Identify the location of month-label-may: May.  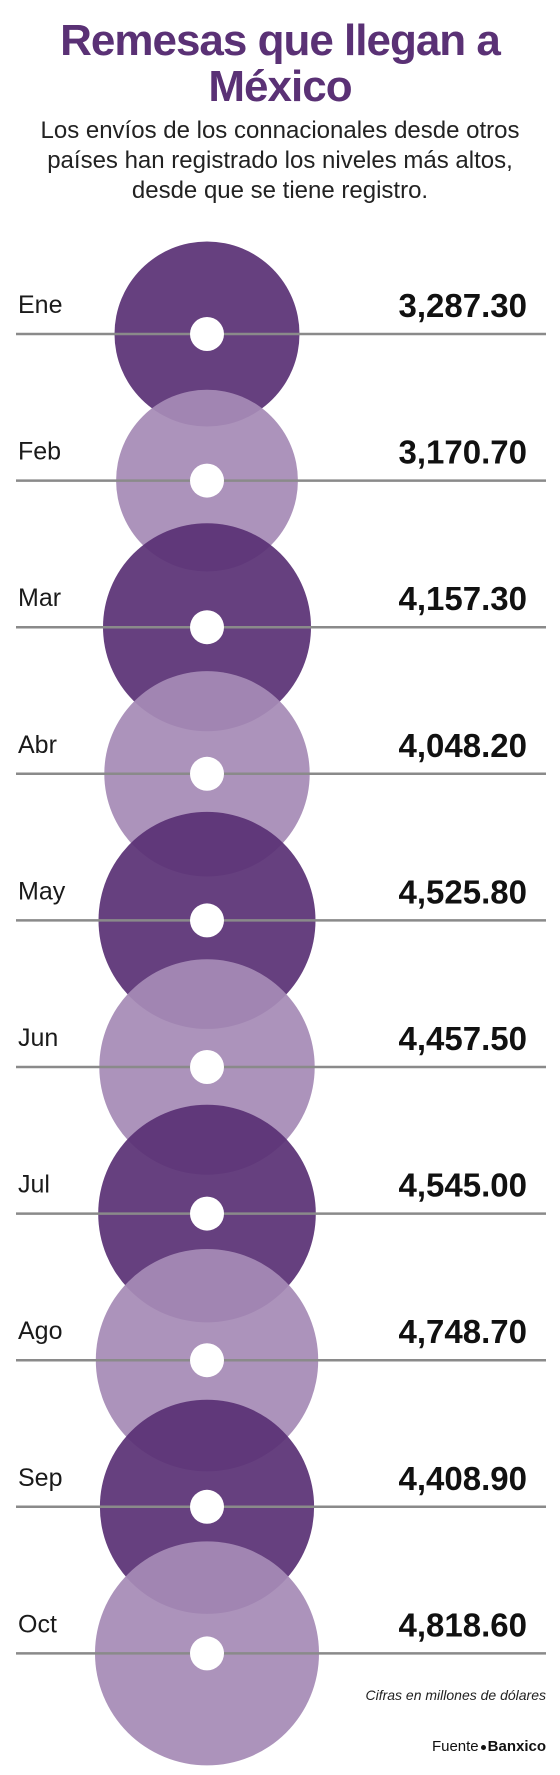
(42, 891).